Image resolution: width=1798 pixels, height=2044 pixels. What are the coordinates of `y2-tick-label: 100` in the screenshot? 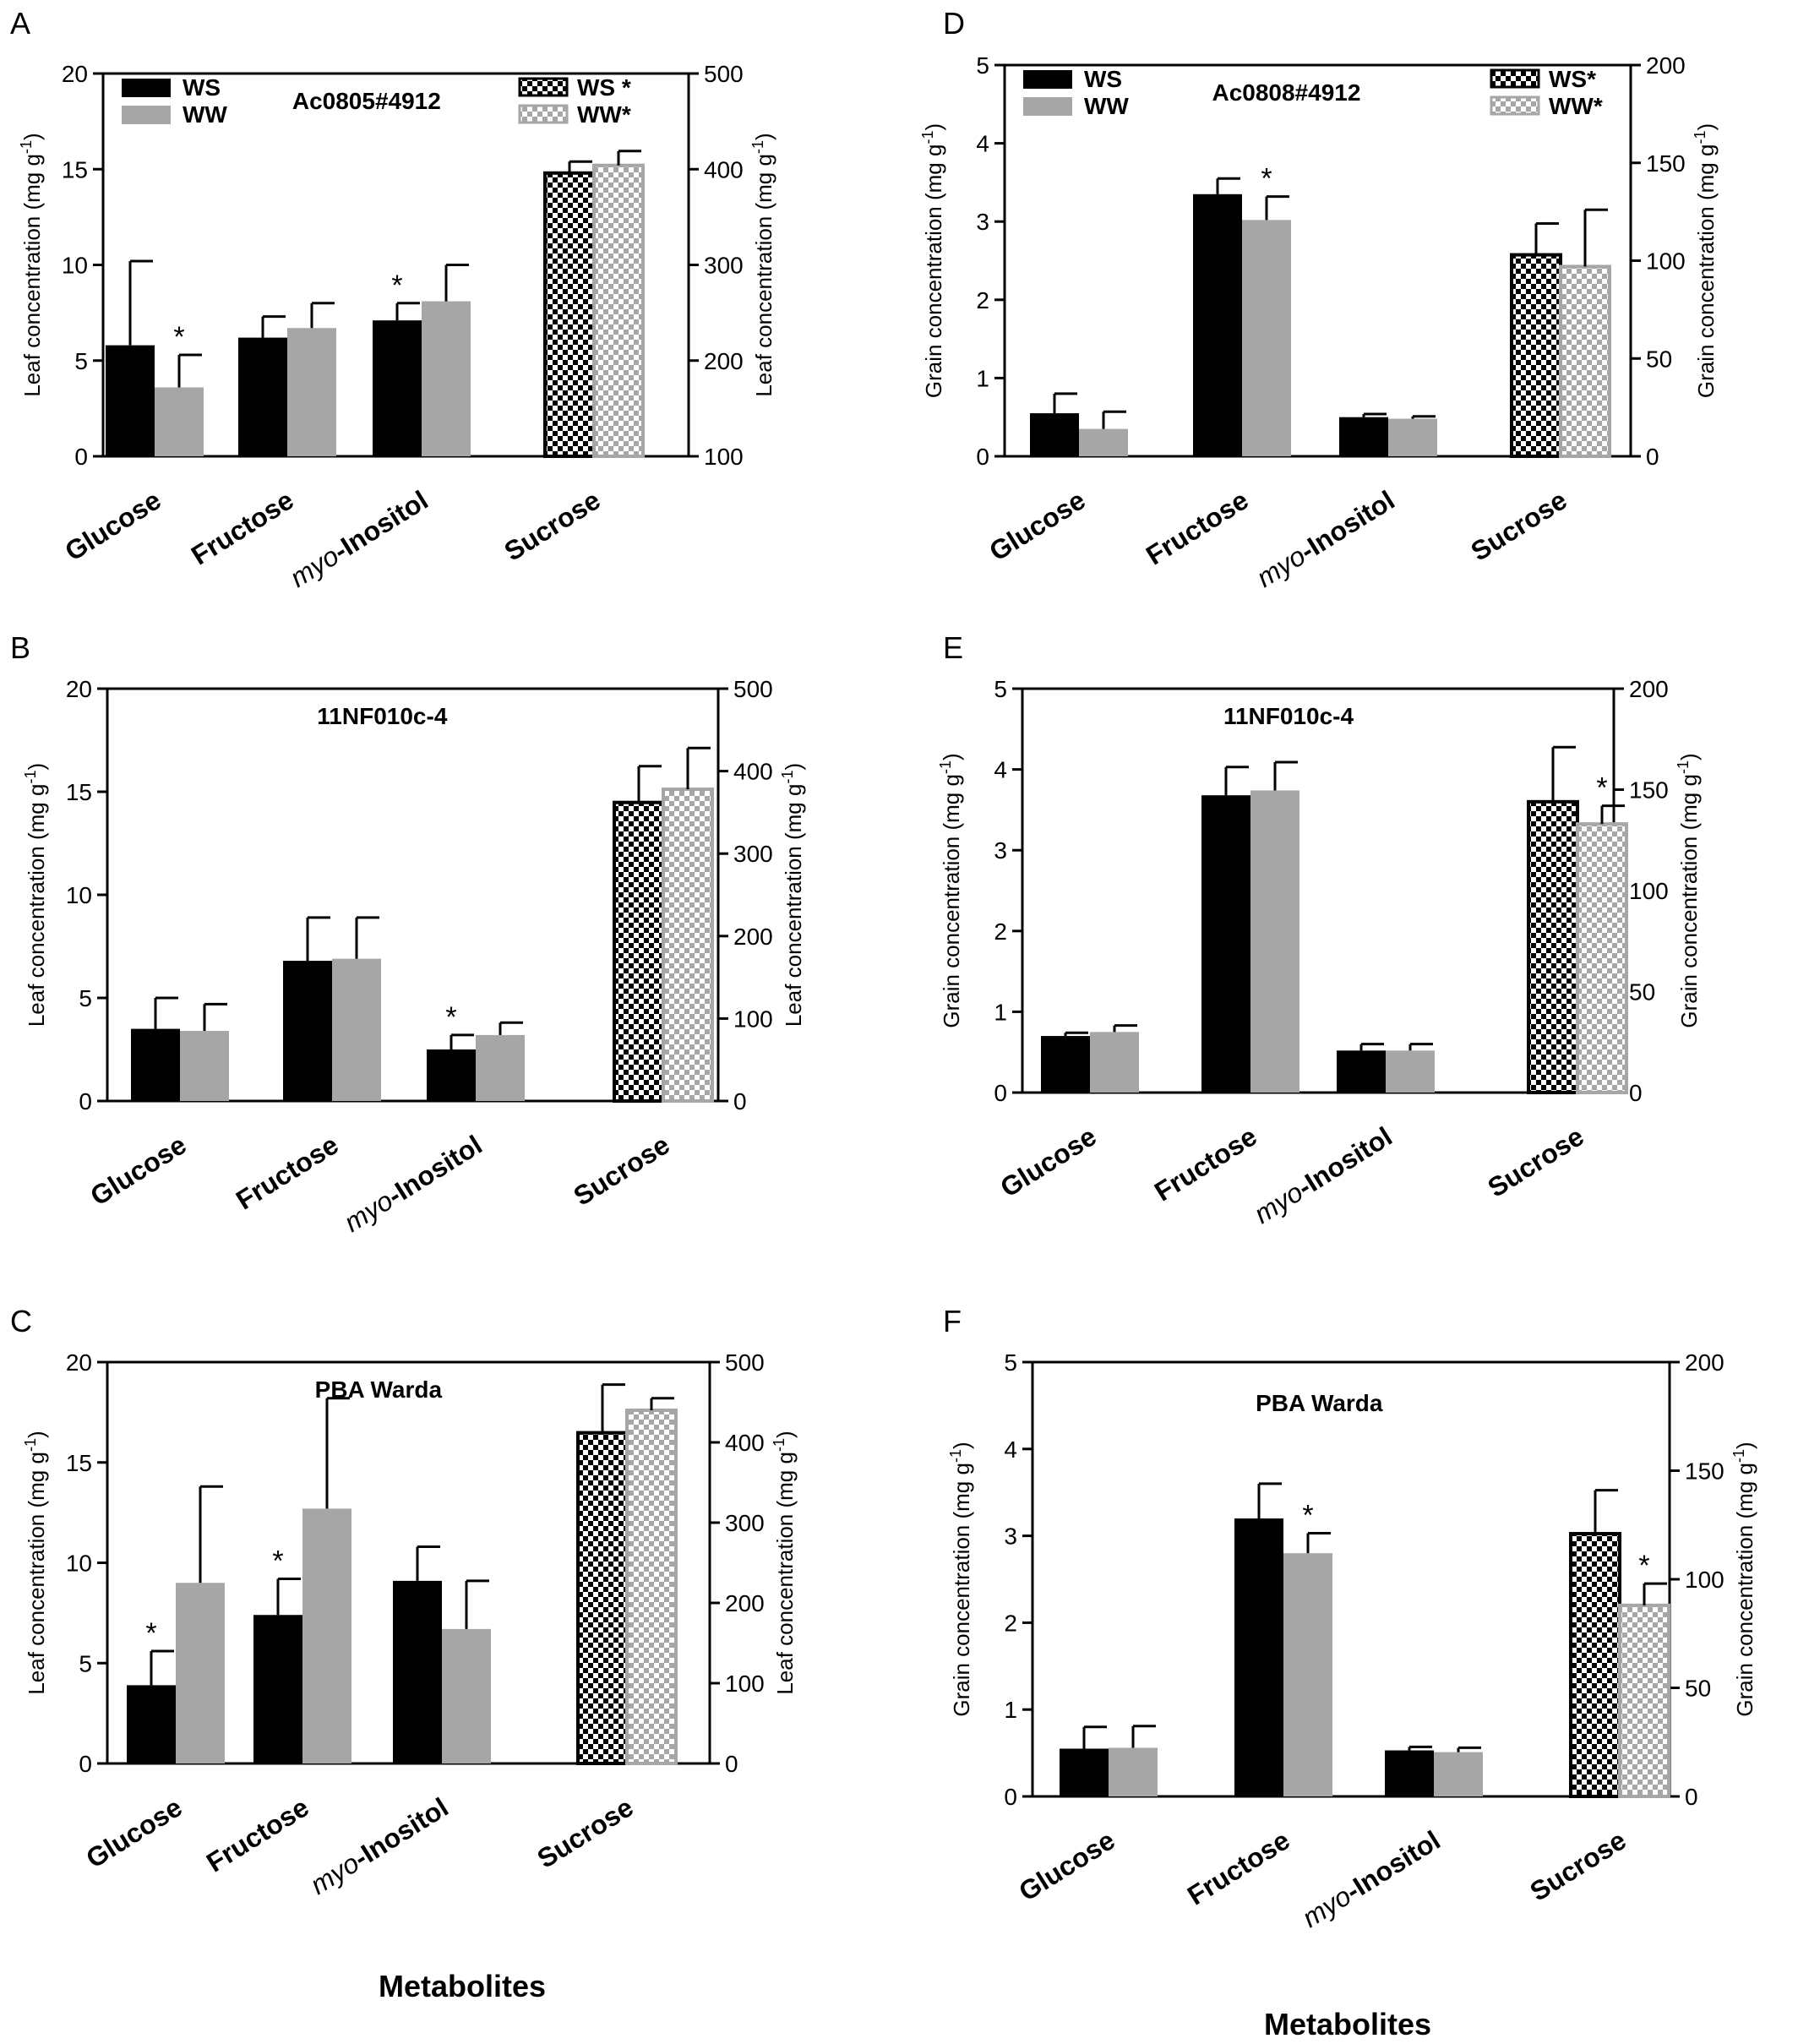 It's located at (1666, 261).